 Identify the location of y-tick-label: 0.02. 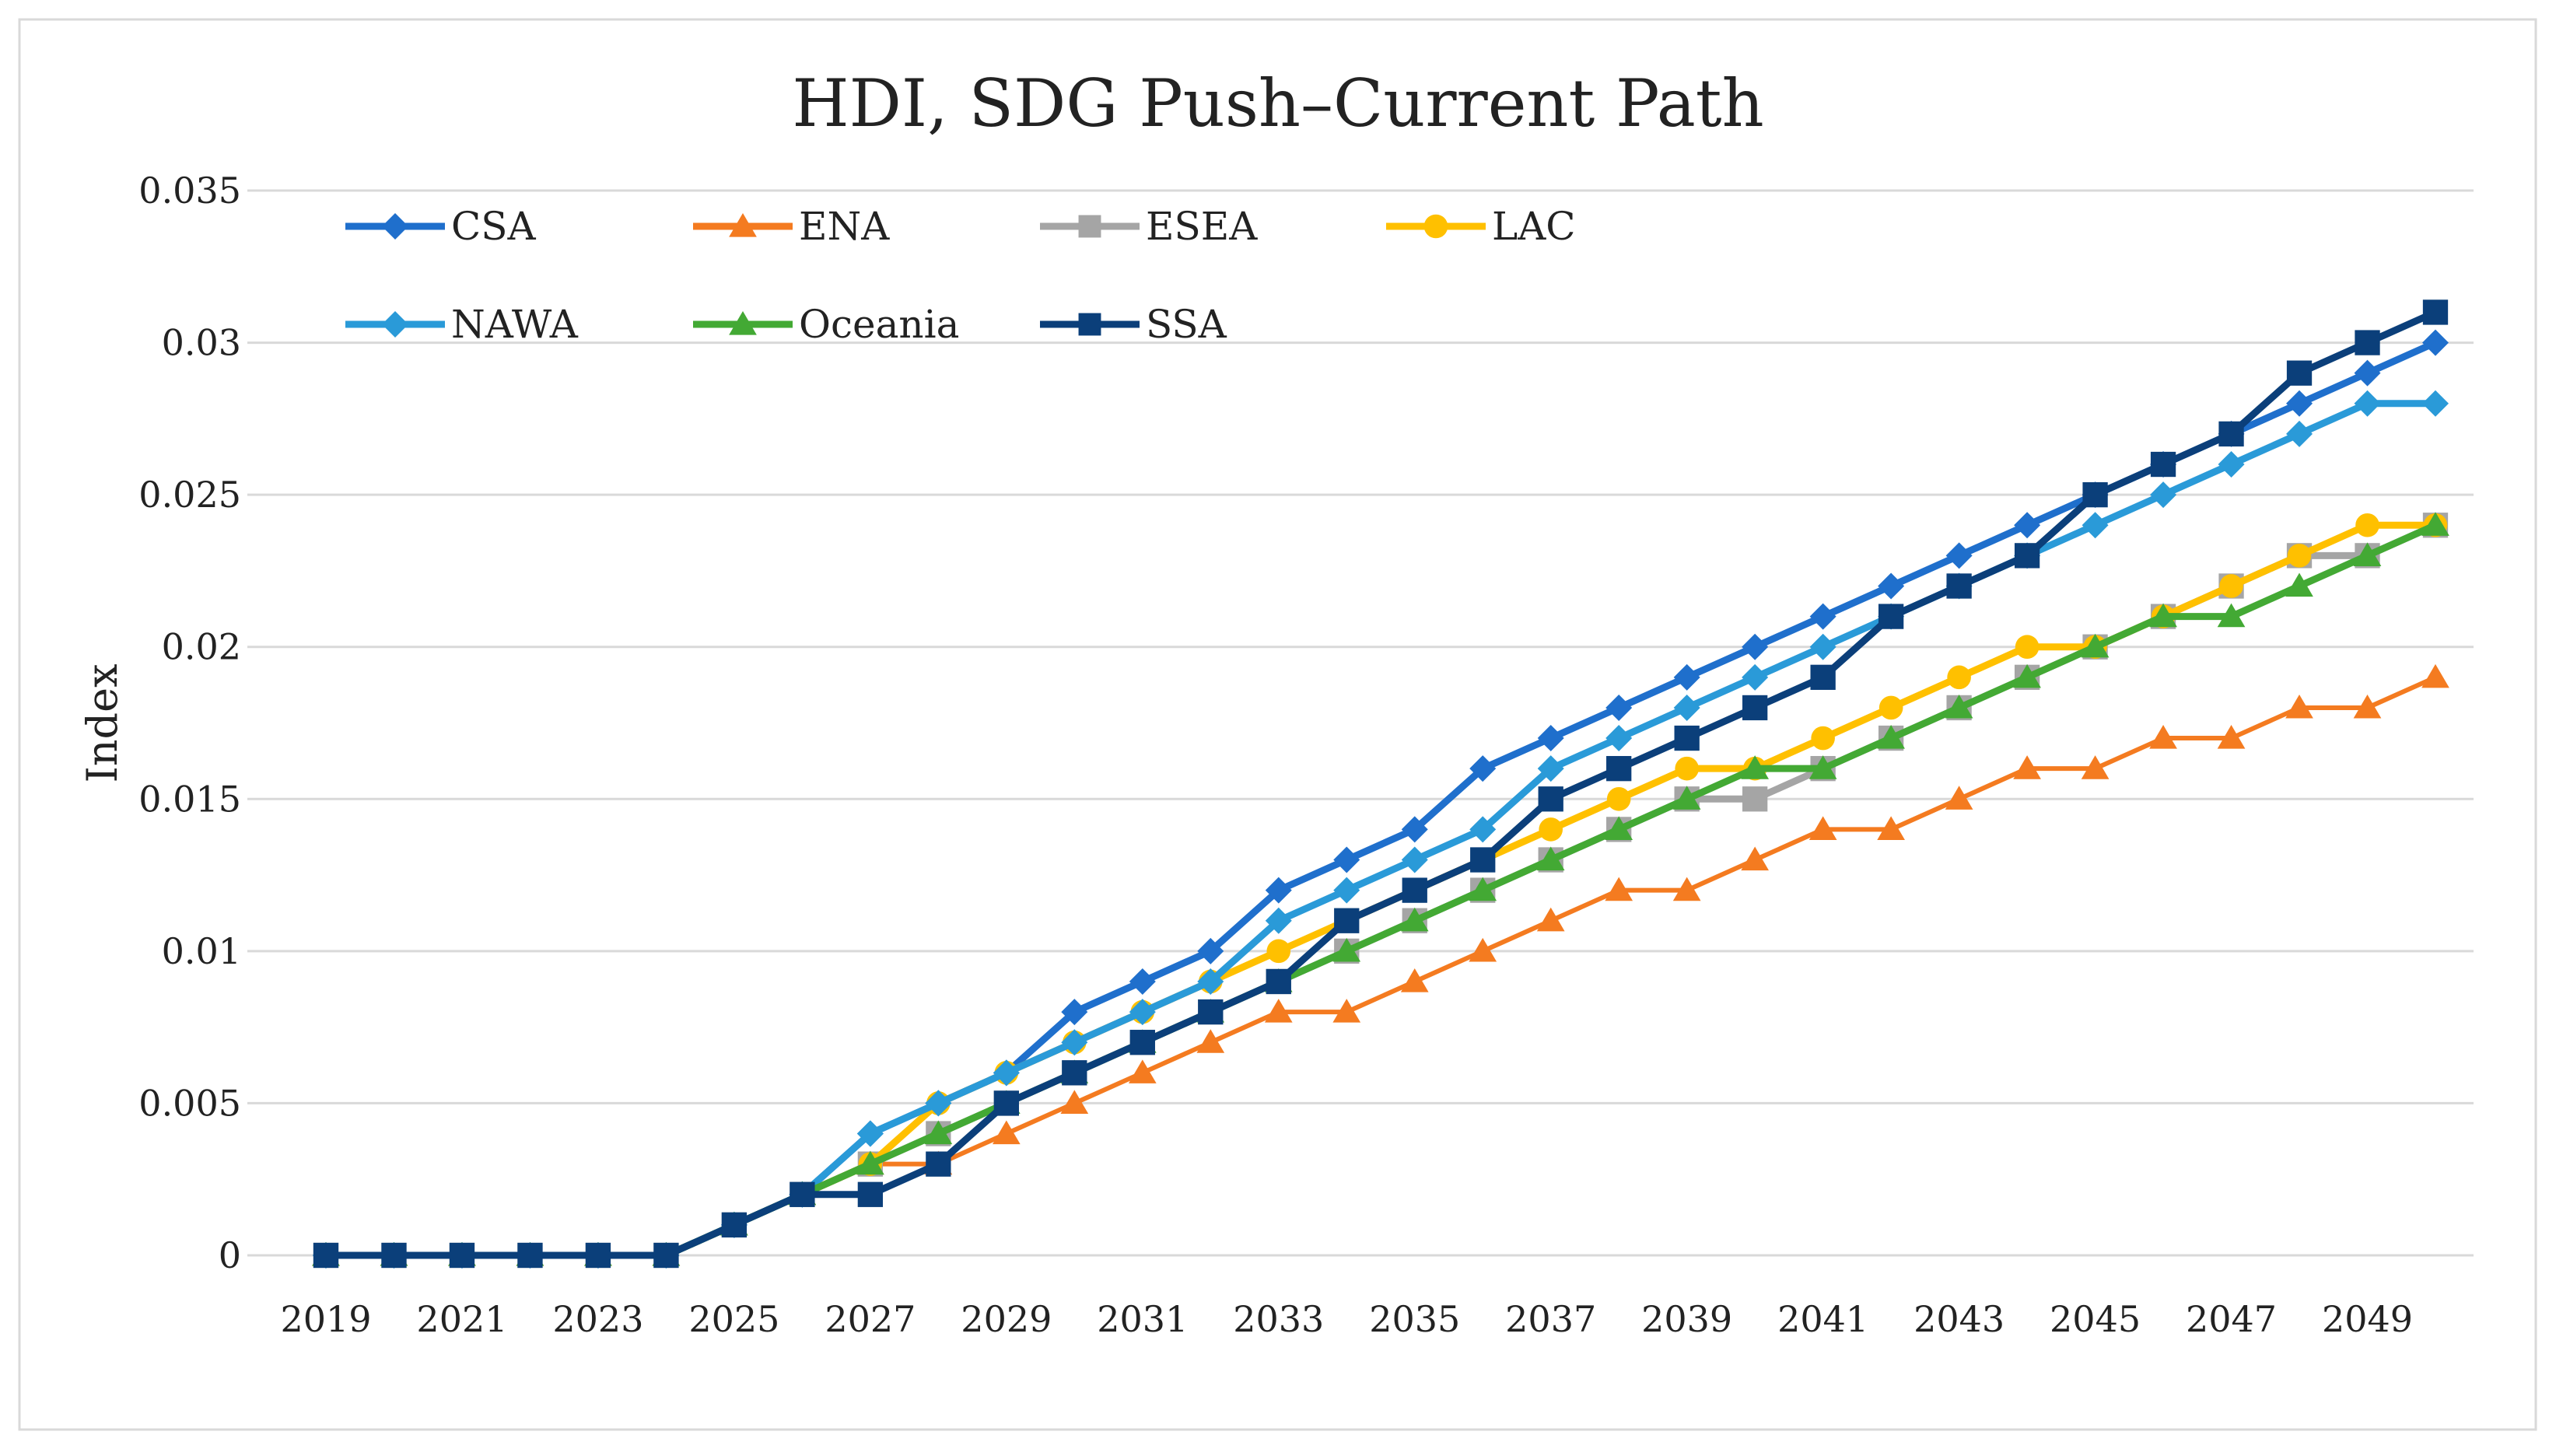
(201, 647).